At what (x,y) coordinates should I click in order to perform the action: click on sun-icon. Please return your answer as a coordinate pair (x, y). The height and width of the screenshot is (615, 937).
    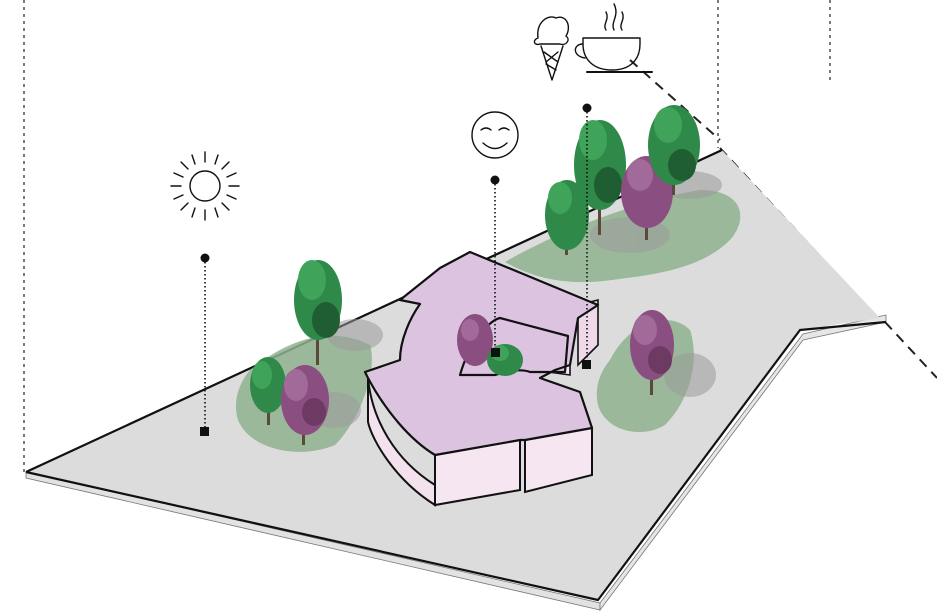
    Looking at the image, I should click on (205, 186).